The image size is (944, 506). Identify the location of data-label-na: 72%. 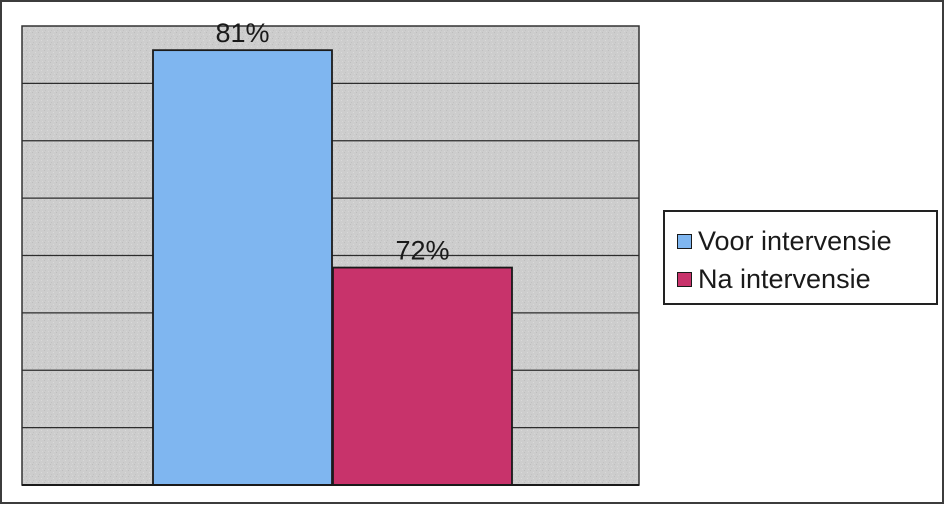
(422, 251).